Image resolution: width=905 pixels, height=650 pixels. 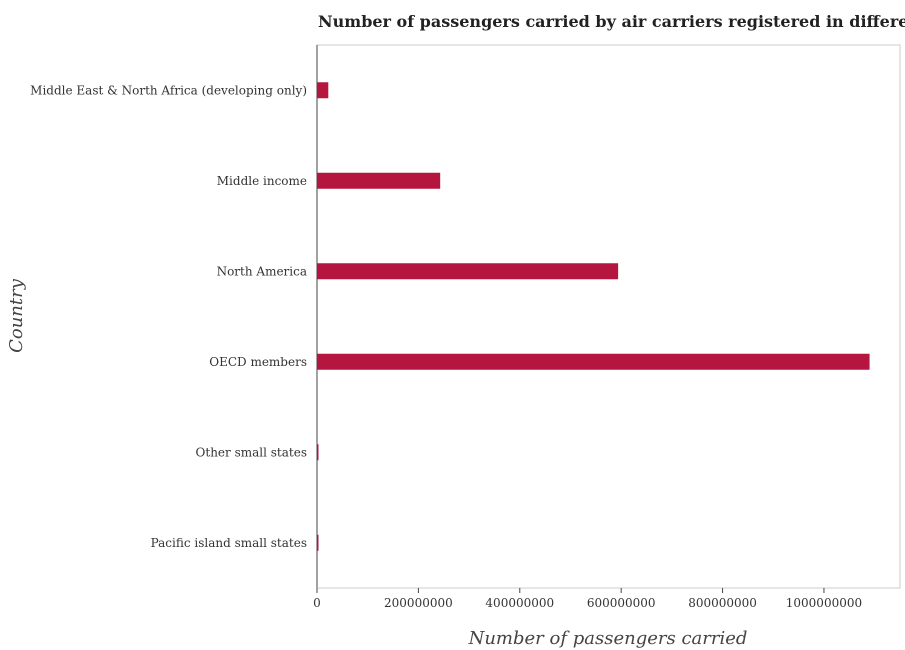 I want to click on x-tick-label-2: 400000000, so click(x=519, y=603).